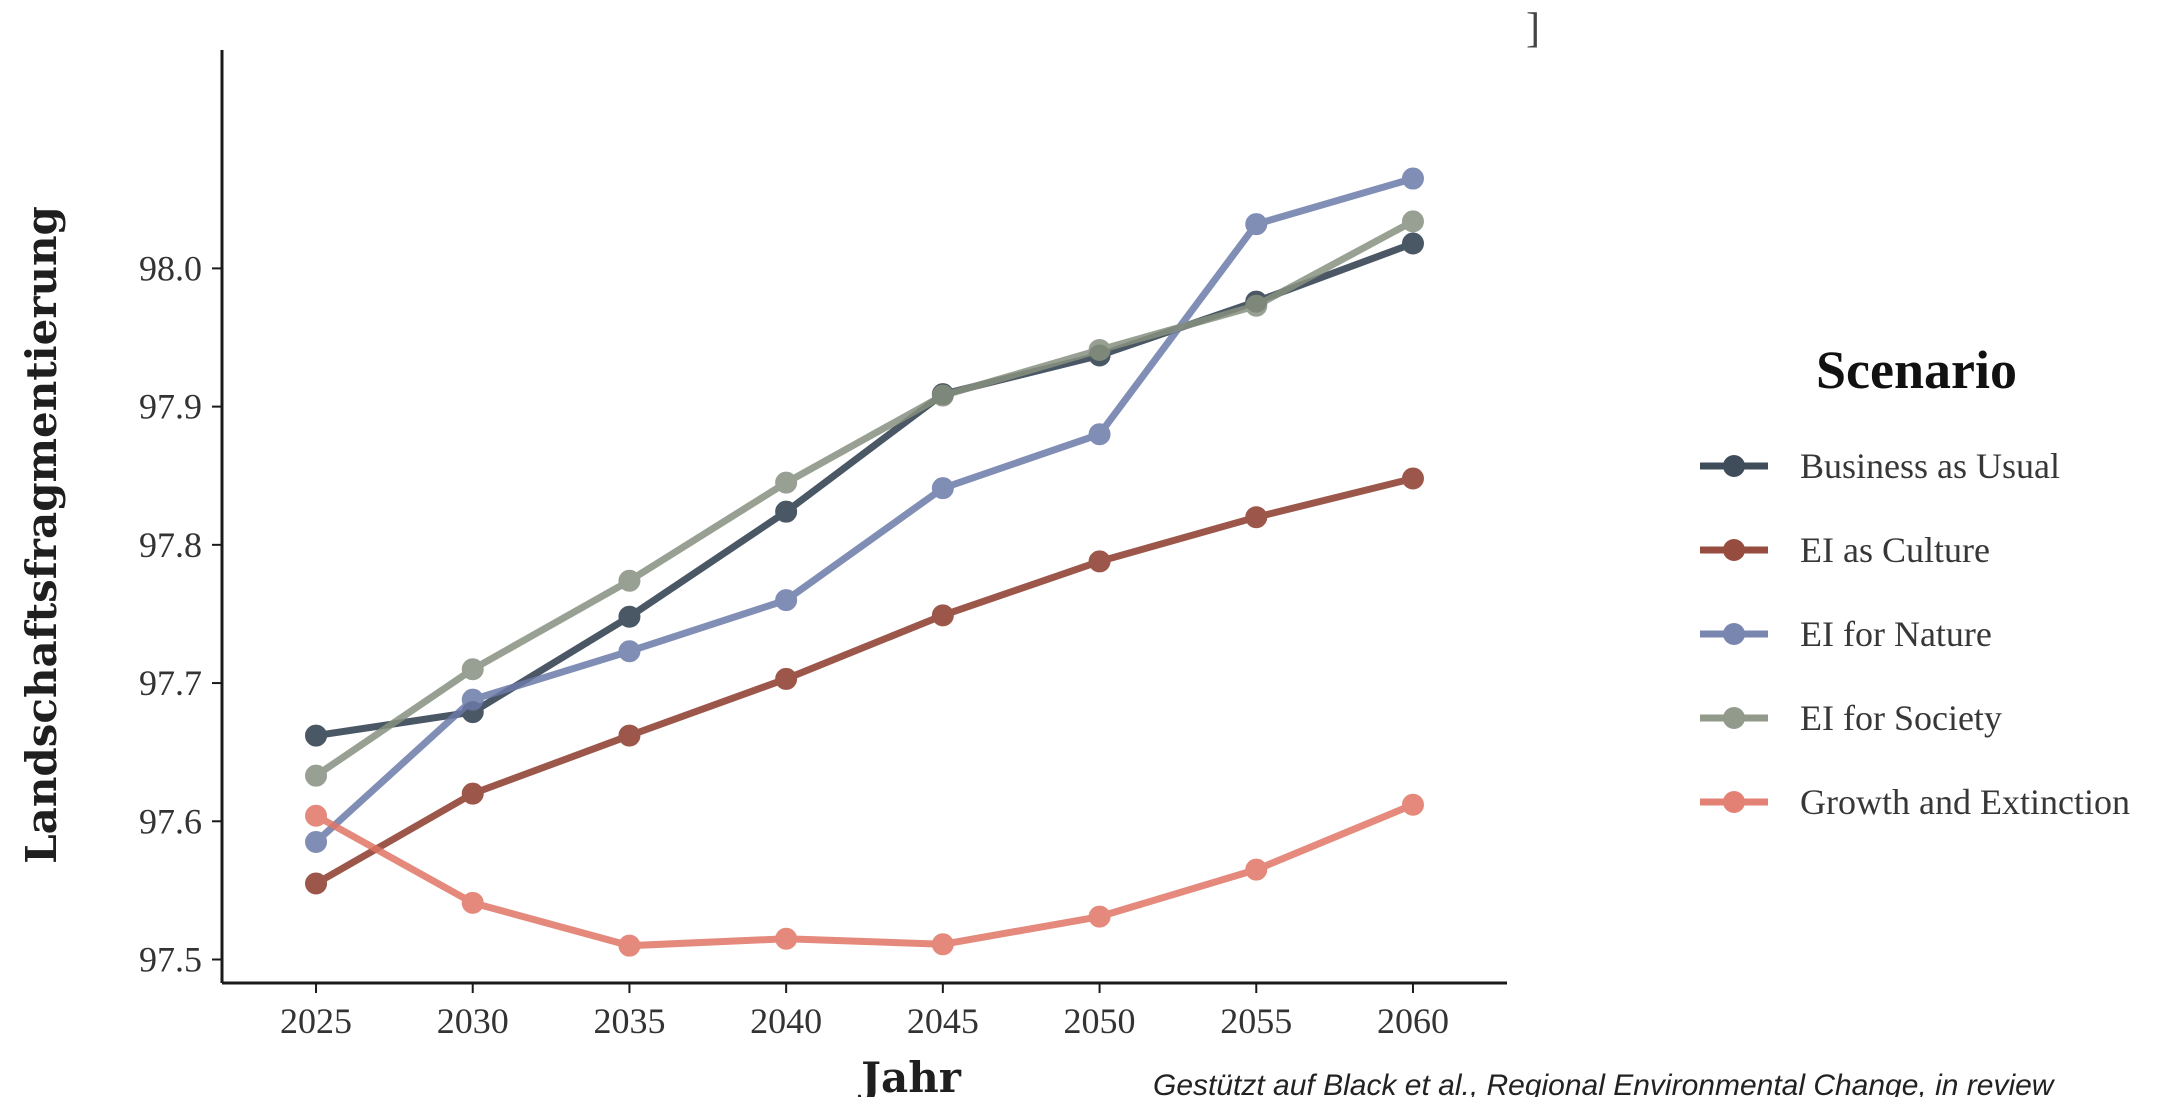 The image size is (2159, 1097). I want to click on legend-label: EI for Nature, so click(1896, 634).